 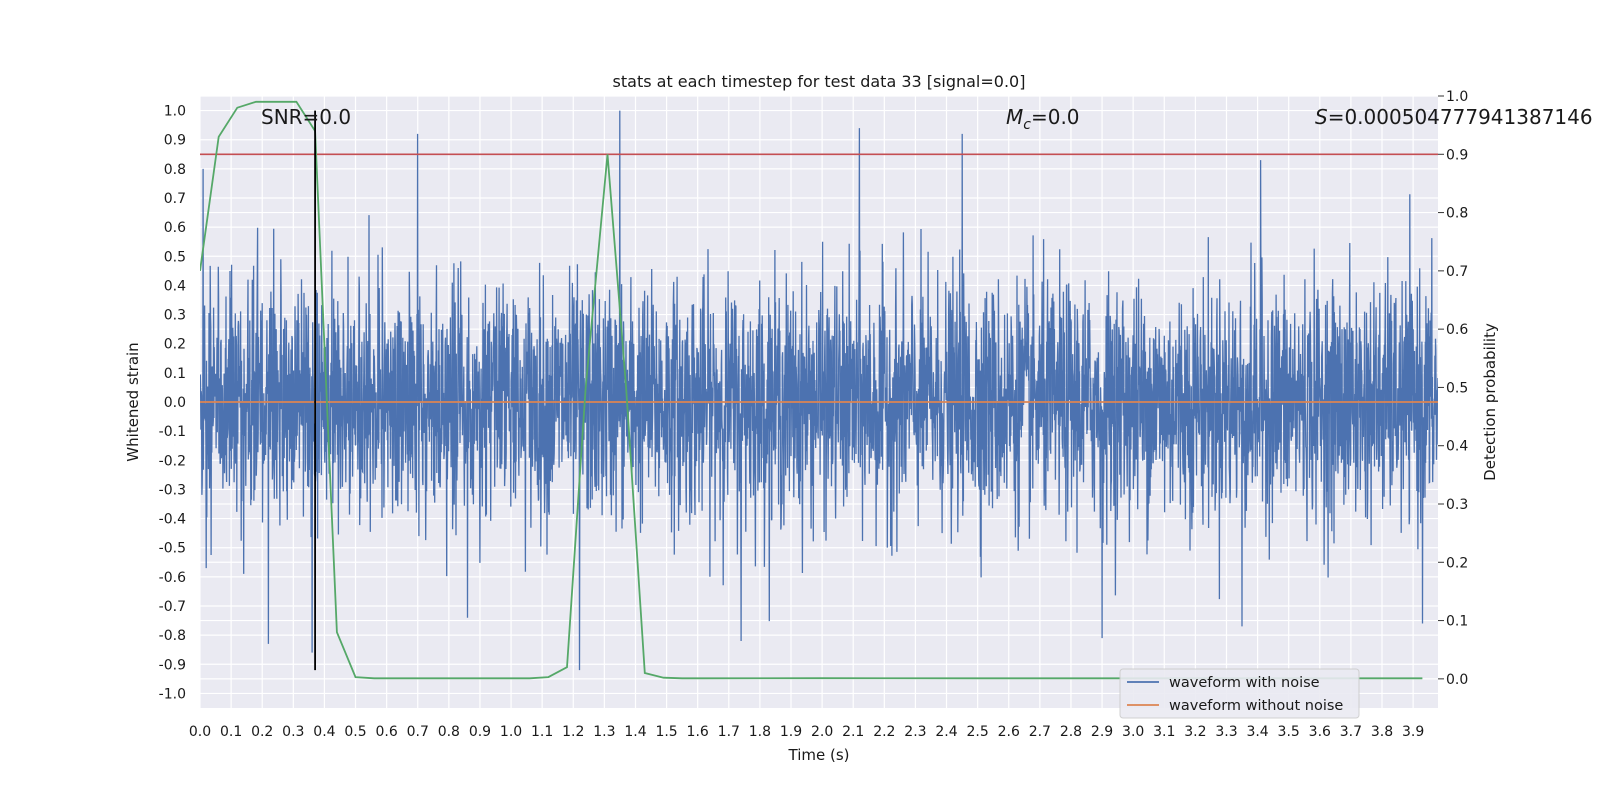 I want to click on x-tick-label: 2.0, so click(x=822, y=732).